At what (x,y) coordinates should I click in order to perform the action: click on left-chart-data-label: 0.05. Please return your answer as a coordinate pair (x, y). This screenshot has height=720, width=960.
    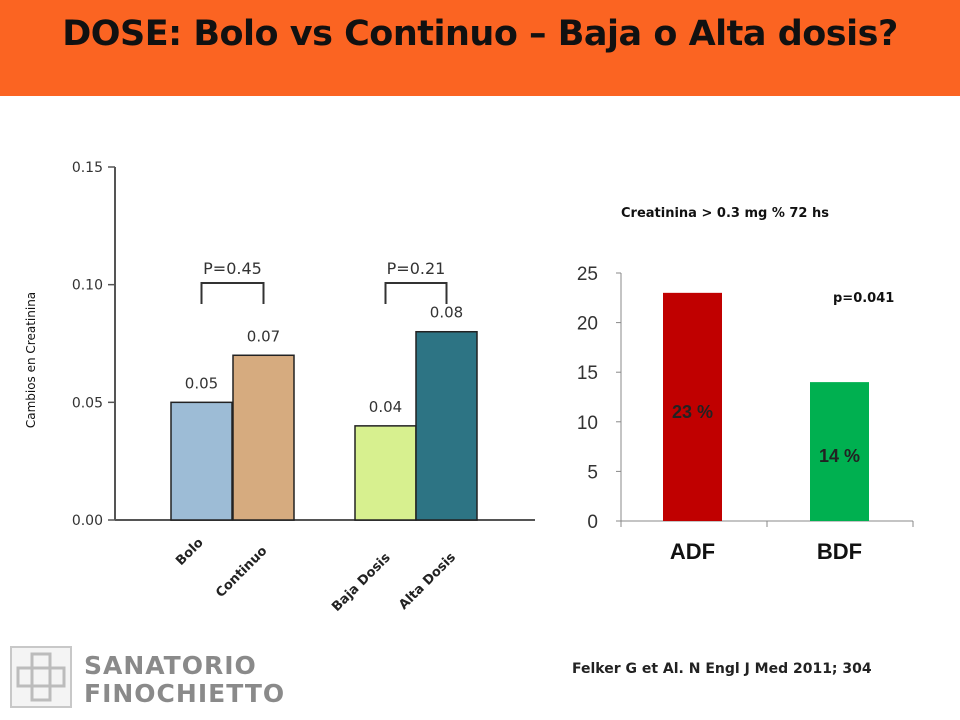
    Looking at the image, I should click on (201, 383).